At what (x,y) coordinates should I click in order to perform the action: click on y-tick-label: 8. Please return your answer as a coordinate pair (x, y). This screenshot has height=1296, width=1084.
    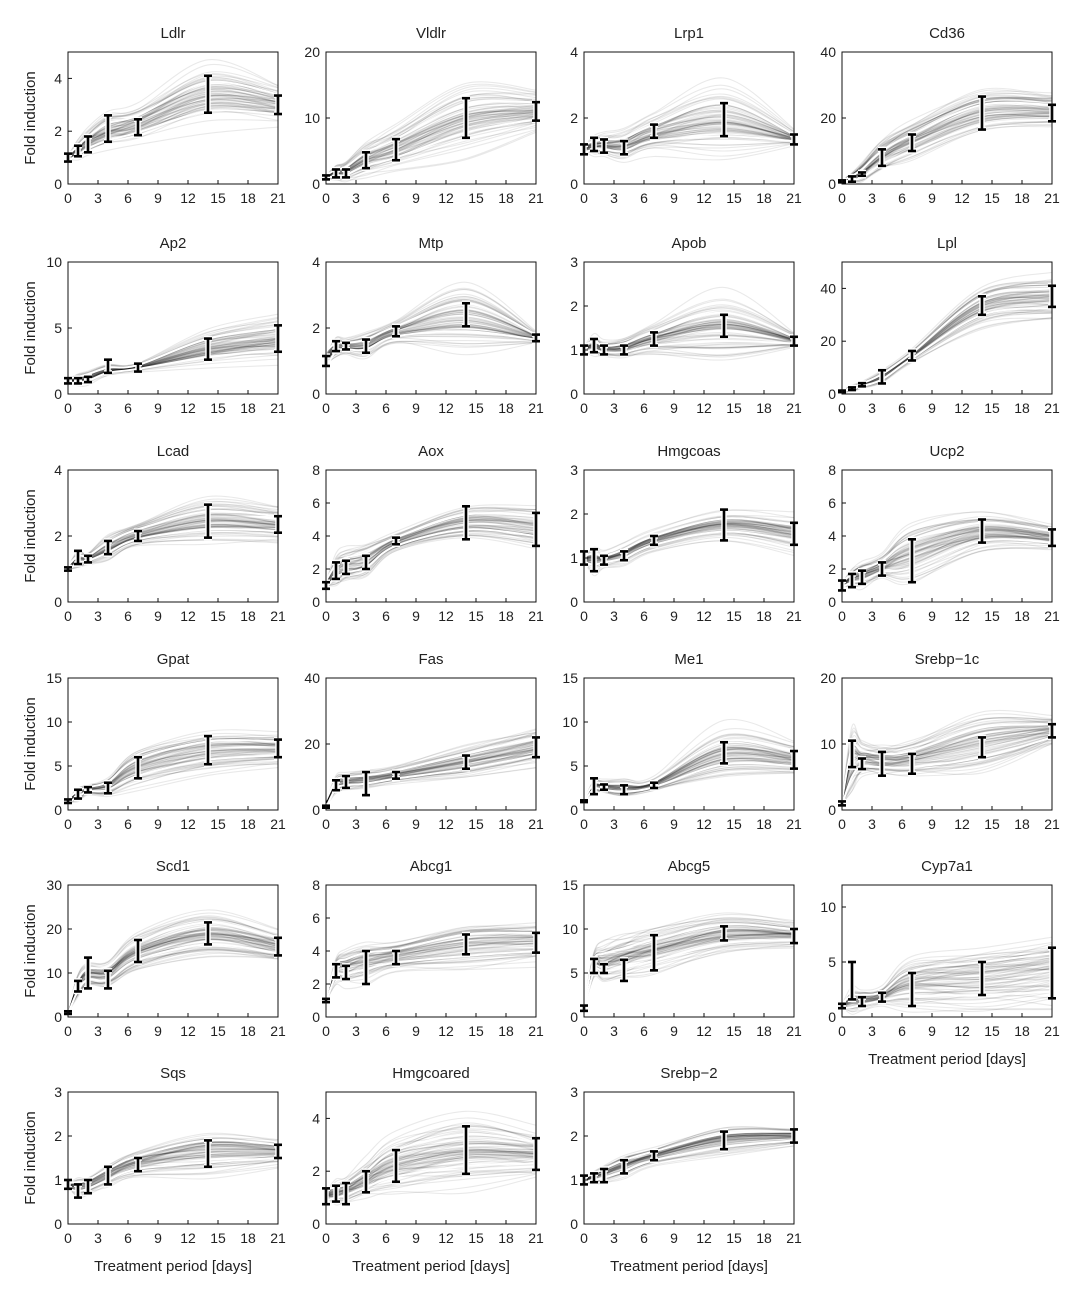
    Looking at the image, I should click on (832, 470).